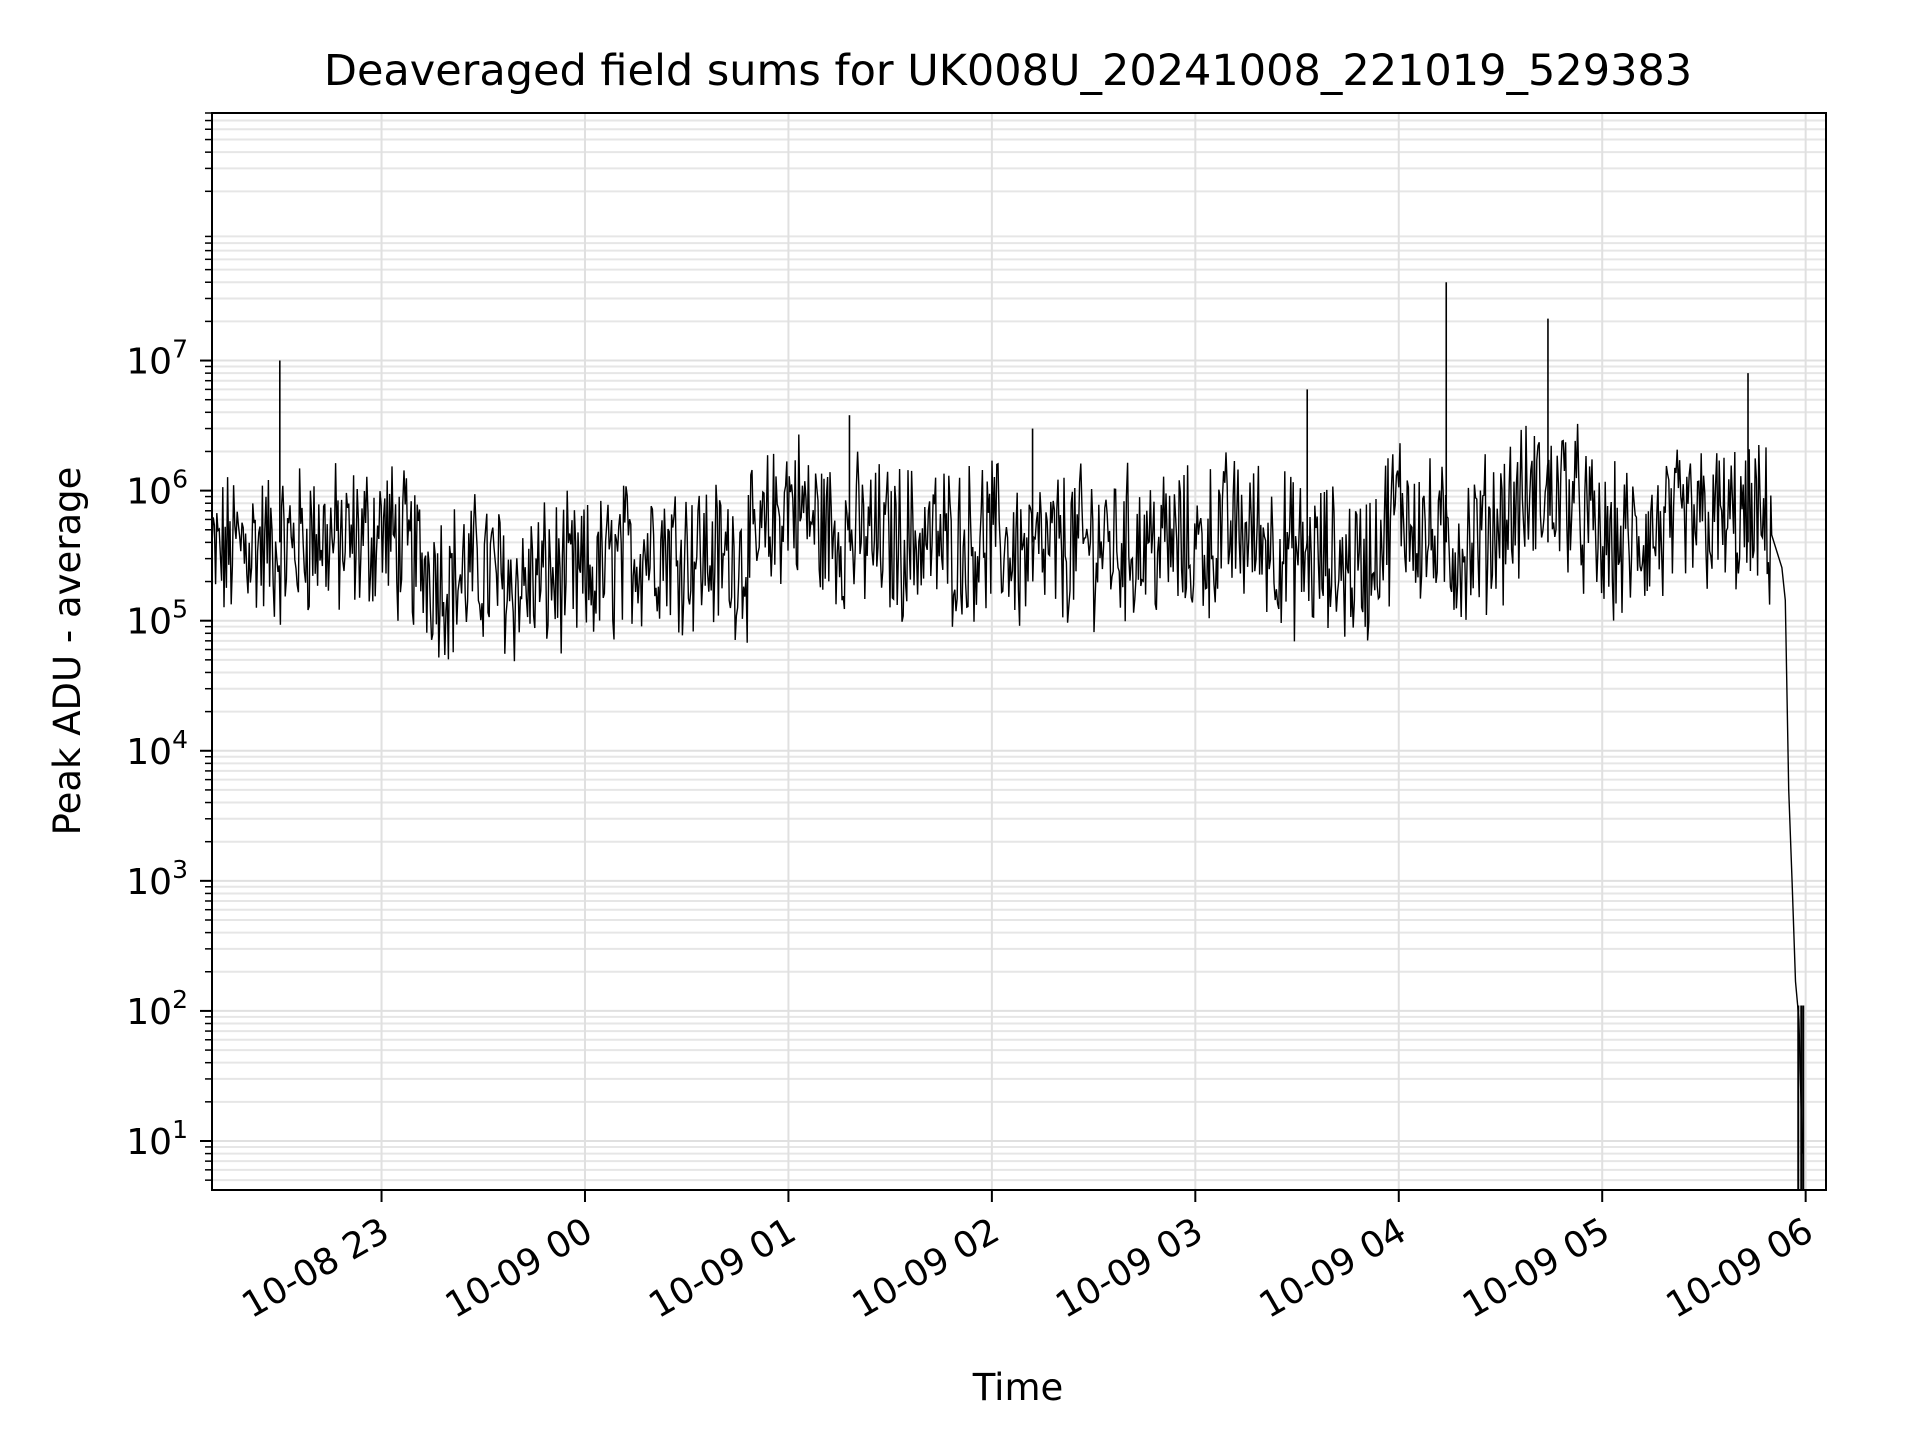 The height and width of the screenshot is (1440, 1920). Describe the element at coordinates (1018, 1387) in the screenshot. I see `x-axis-label: Time` at that location.